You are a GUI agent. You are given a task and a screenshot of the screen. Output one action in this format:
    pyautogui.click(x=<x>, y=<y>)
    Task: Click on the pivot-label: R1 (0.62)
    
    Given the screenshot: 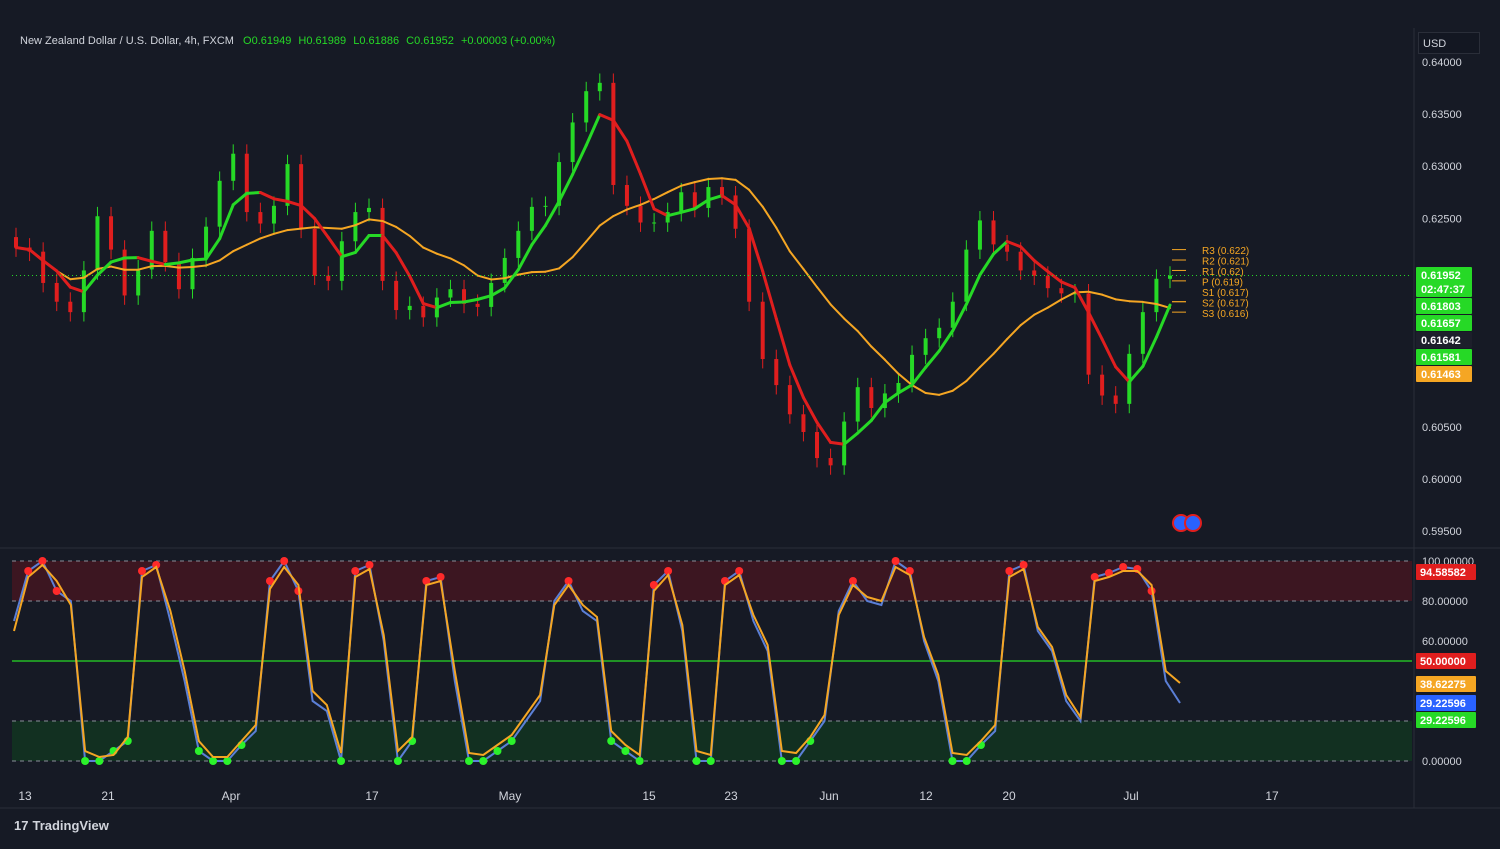 What is the action you would take?
    pyautogui.click(x=1223, y=272)
    